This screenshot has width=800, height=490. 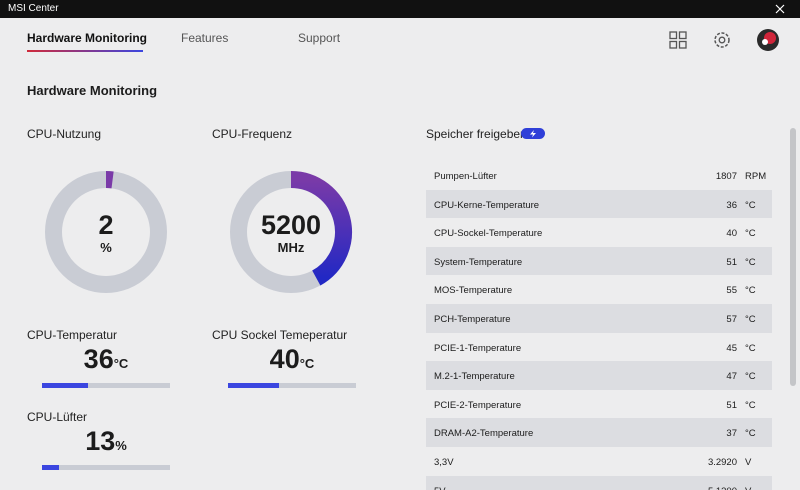 I want to click on sensor-row: CPU-Kerne-Temperature 36 °C, so click(x=599, y=204).